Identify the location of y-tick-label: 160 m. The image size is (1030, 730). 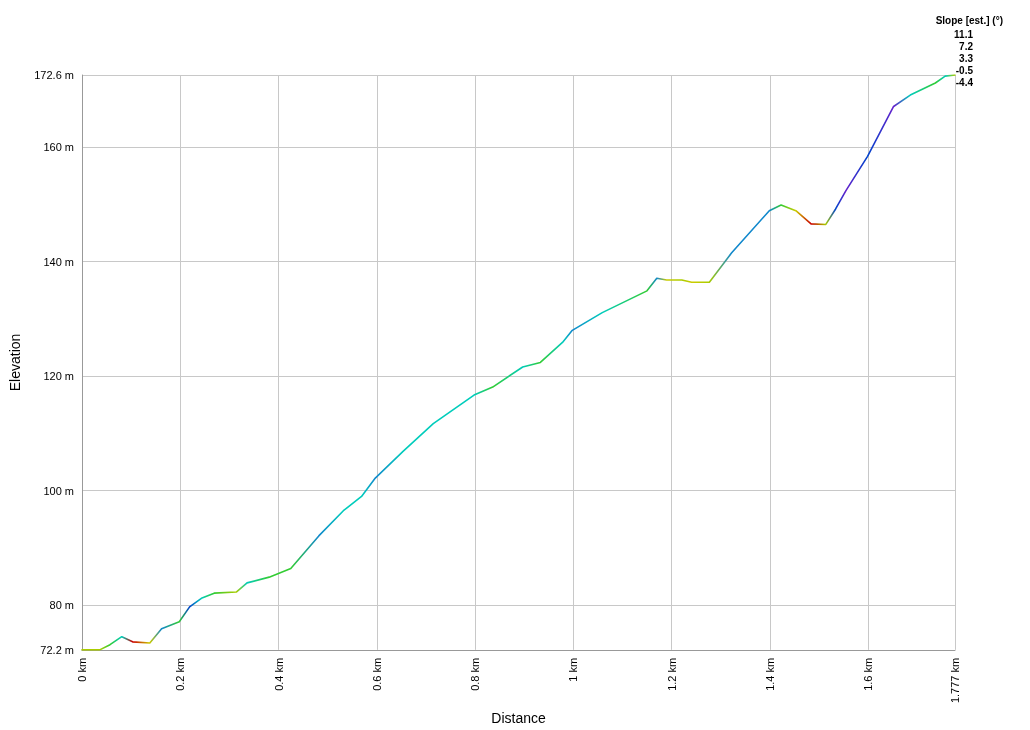
(58, 147).